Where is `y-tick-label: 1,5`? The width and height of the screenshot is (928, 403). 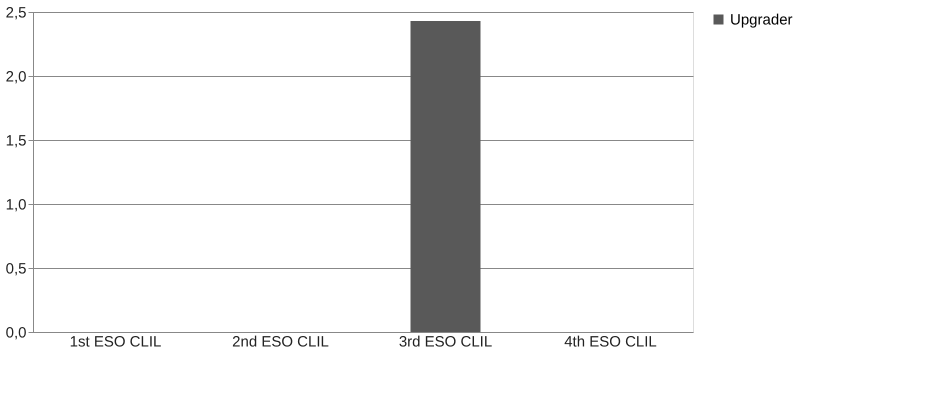
y-tick-label: 1,5 is located at coordinates (16, 141).